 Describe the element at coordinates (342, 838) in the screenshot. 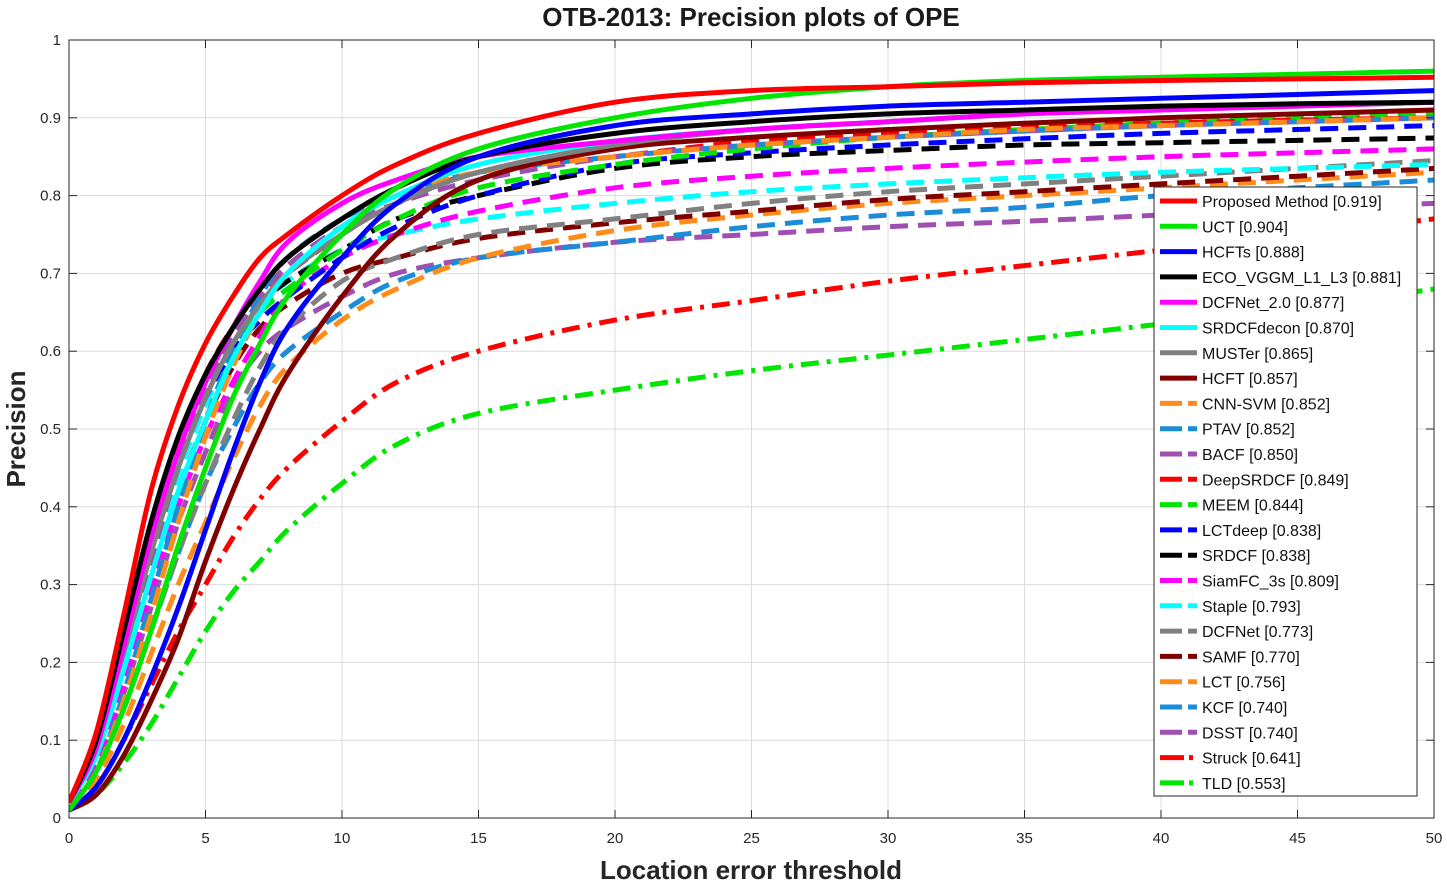

I see `x-tick-label: 10` at that location.